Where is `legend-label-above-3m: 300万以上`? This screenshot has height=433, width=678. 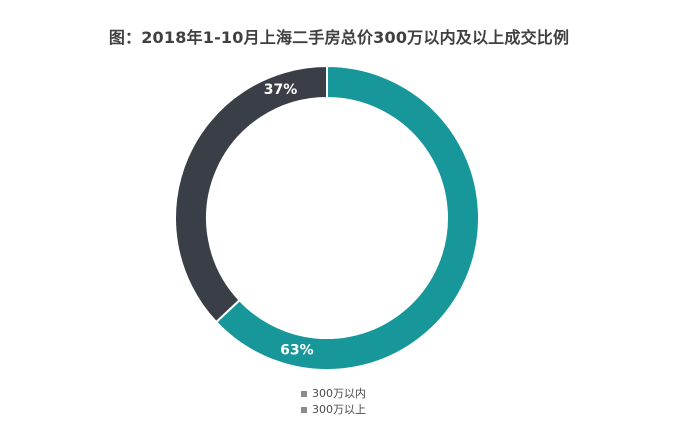
legend-label-above-3m: 300万以上 is located at coordinates (339, 409).